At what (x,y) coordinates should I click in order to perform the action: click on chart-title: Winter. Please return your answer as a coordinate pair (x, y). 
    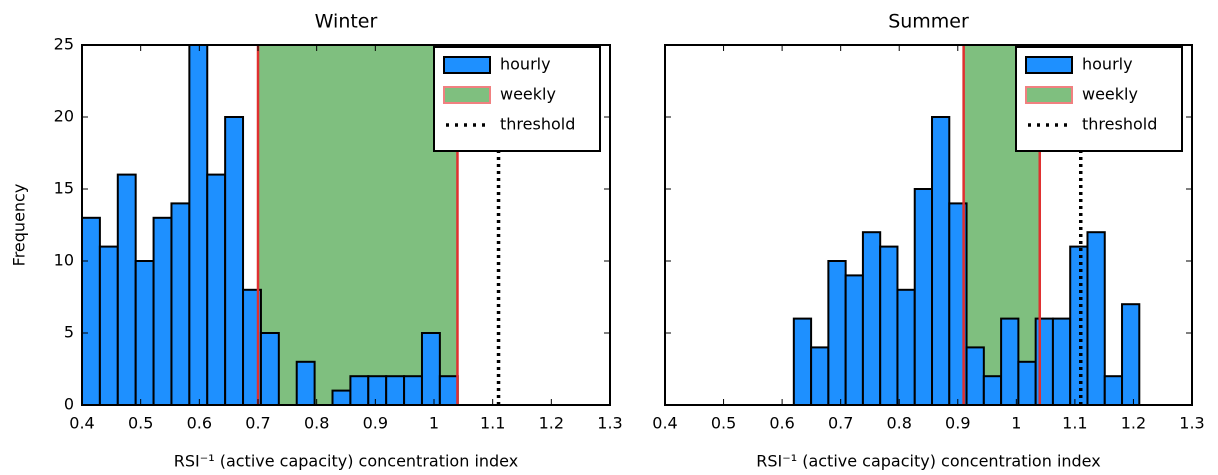
    Looking at the image, I should click on (346, 22).